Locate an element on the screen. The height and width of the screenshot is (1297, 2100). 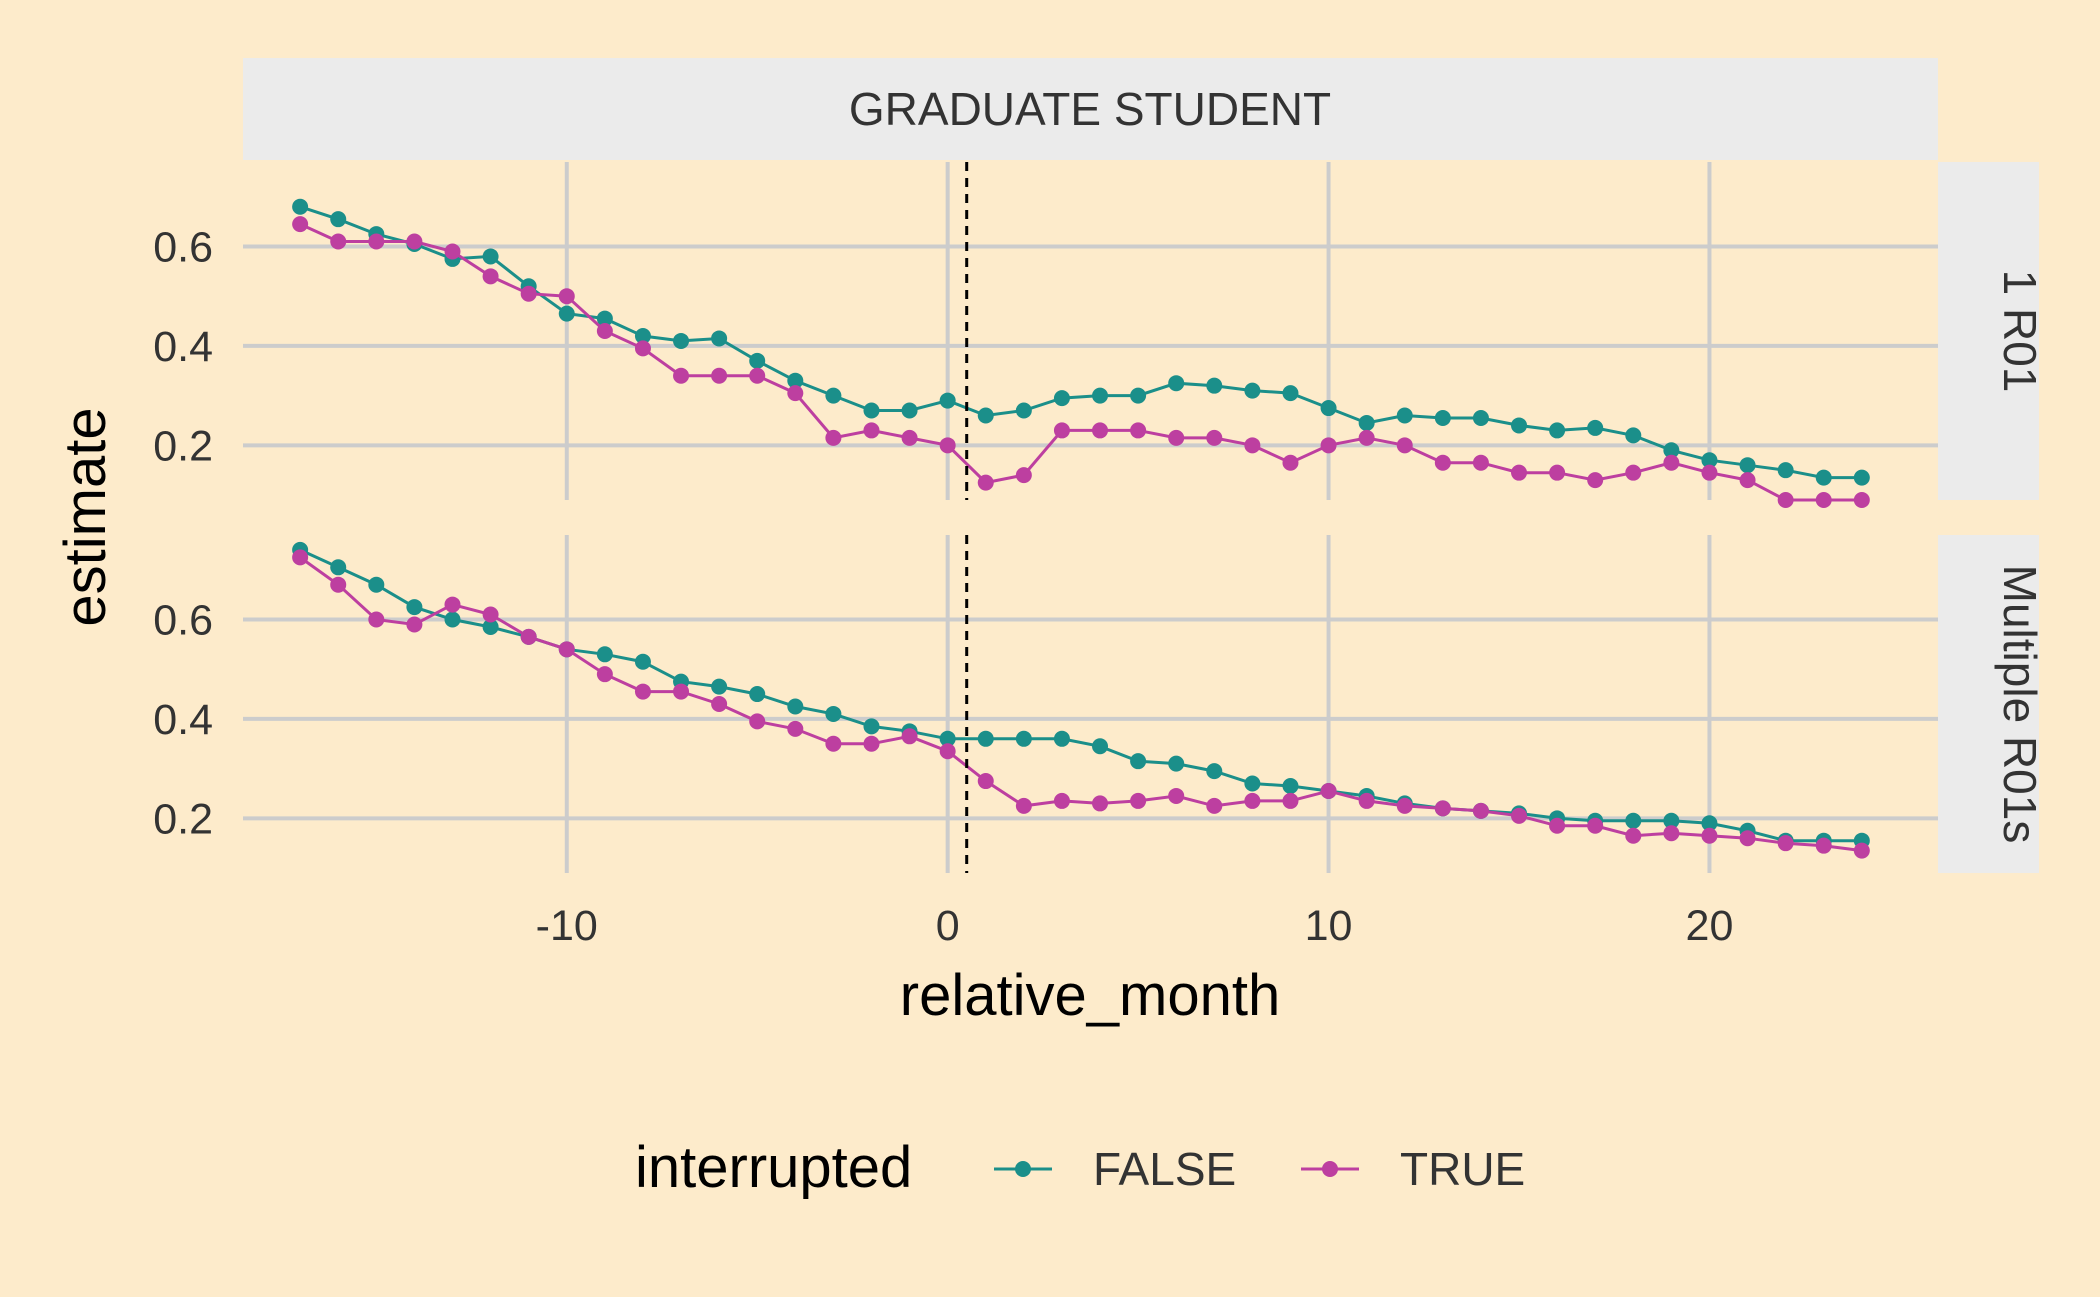
x-tick-labels: -10 0 10 20 is located at coordinates (1135, 926).